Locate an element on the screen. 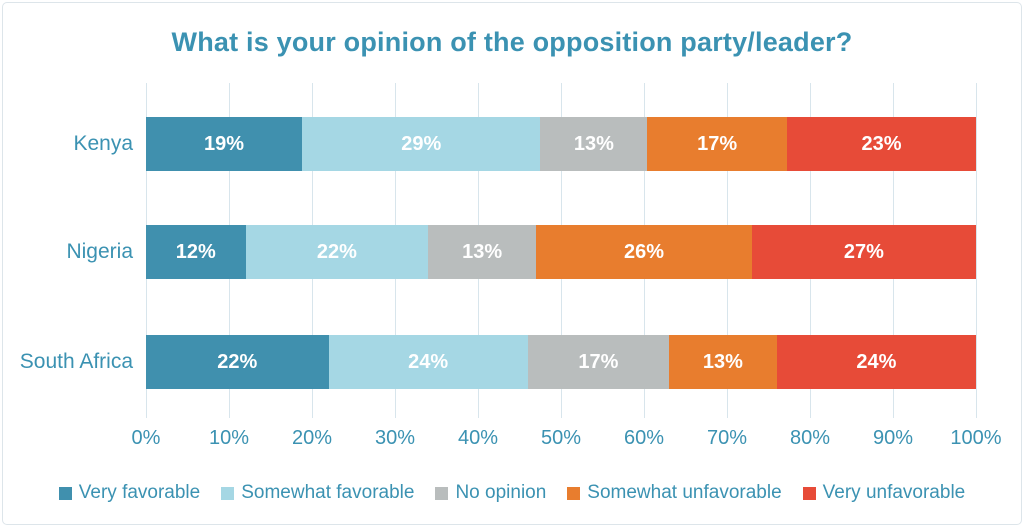 The image size is (1024, 527). bar-segment-nigeria-somewhat-favorable: 22% is located at coordinates (337, 252).